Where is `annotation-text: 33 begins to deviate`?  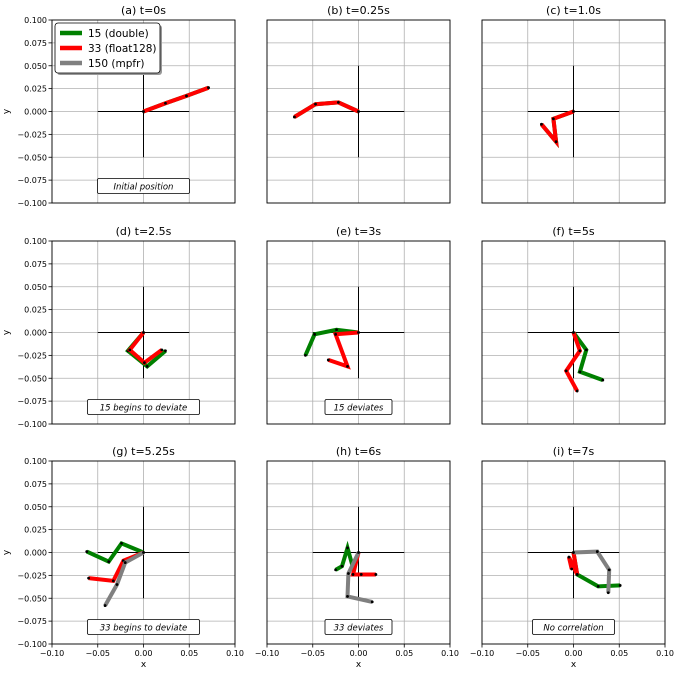
annotation-text: 33 begins to deviate is located at coordinates (143, 629).